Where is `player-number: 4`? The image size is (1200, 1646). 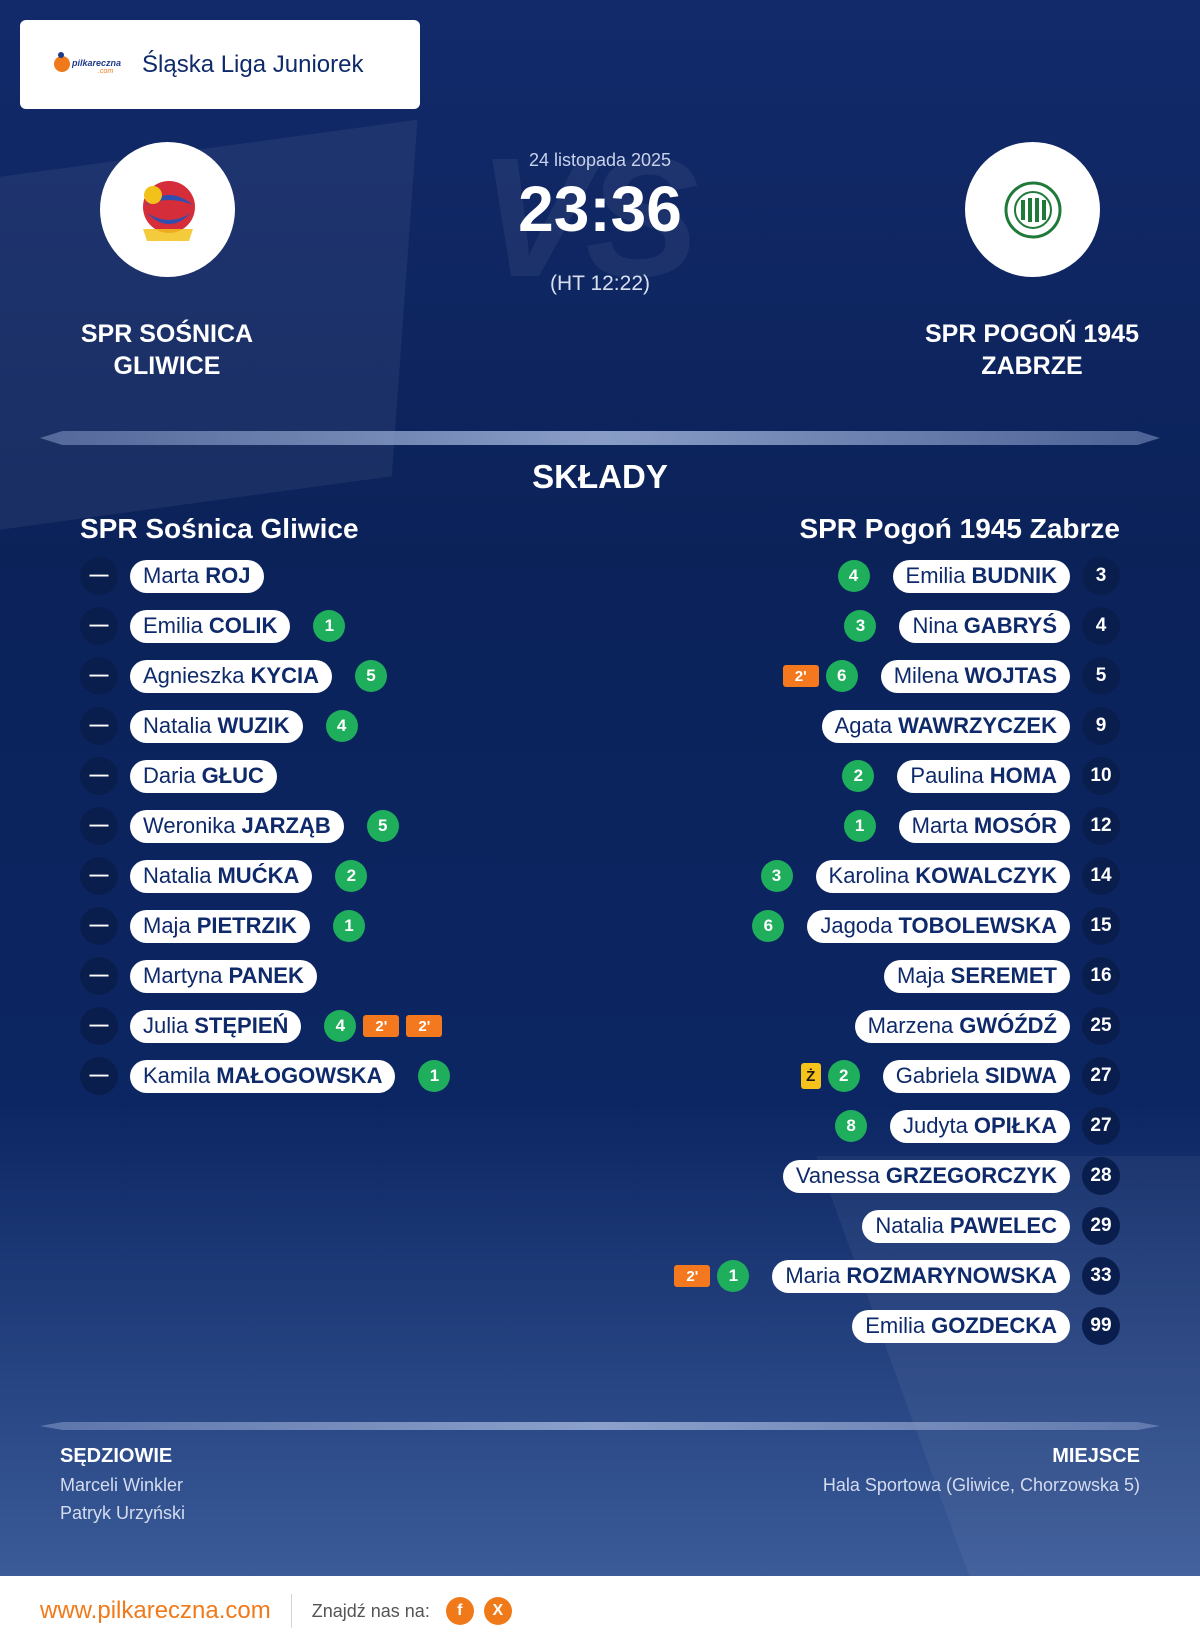
player-number: 4 is located at coordinates (1101, 626).